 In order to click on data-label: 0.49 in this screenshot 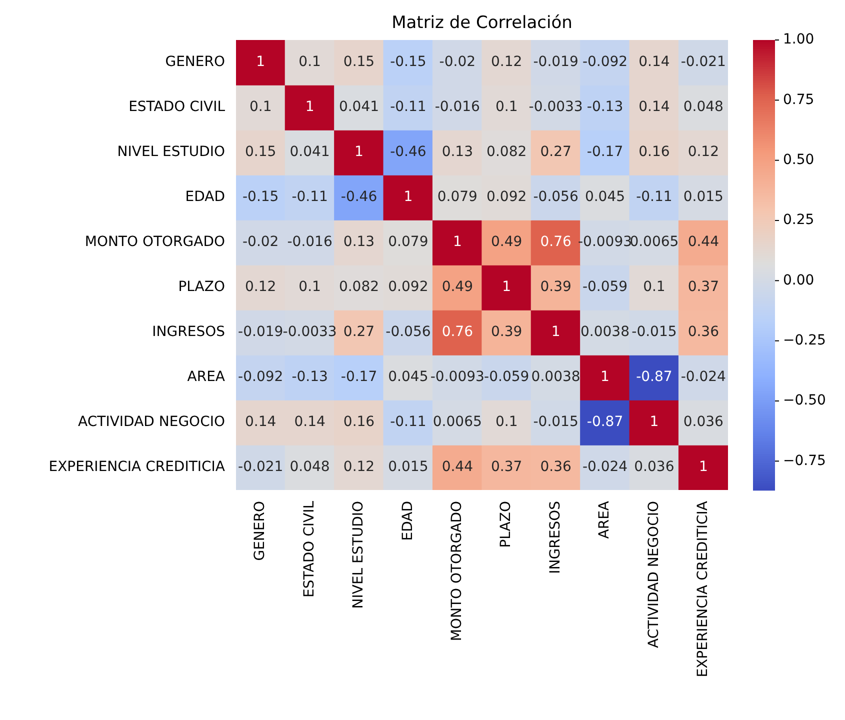, I will do `click(457, 287)`.